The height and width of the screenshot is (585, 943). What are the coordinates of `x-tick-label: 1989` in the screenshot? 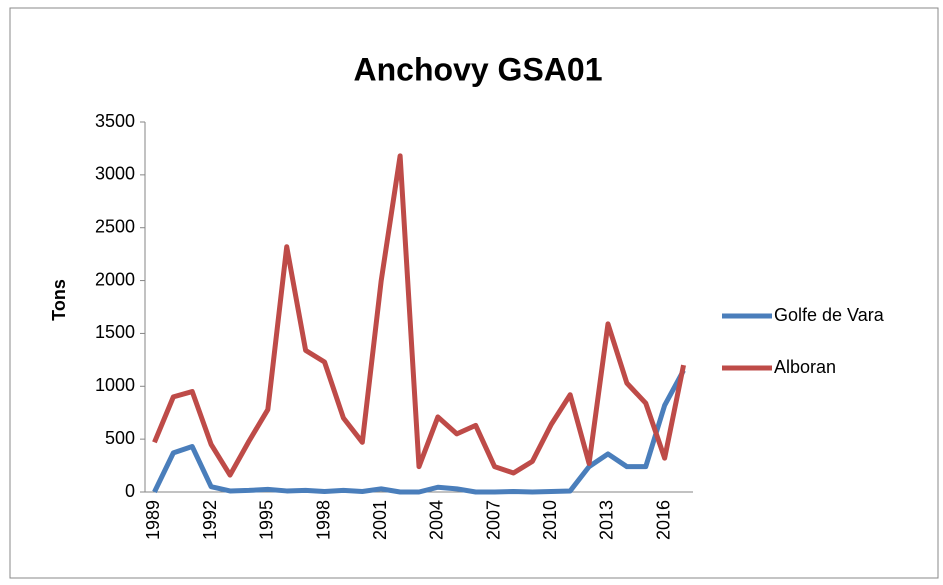 It's located at (153, 520).